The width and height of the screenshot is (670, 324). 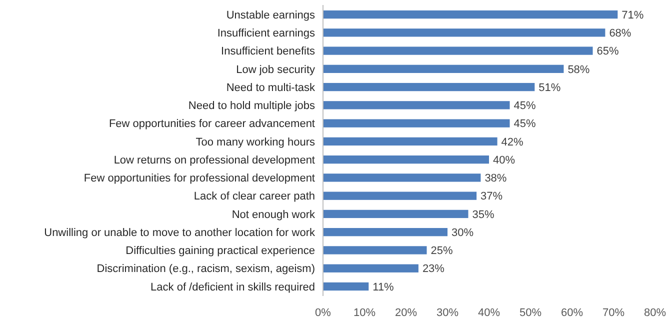 I want to click on y-tick-label: Too many working hours, so click(x=256, y=142).